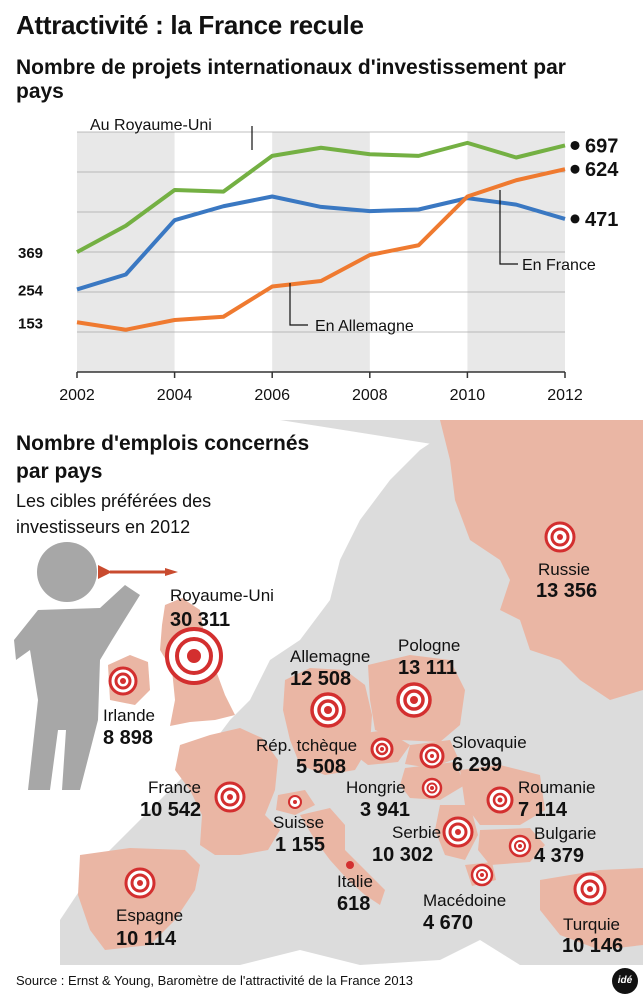 The width and height of the screenshot is (643, 1000). Describe the element at coordinates (342, 856) in the screenshot. I see `italy-shape` at that location.